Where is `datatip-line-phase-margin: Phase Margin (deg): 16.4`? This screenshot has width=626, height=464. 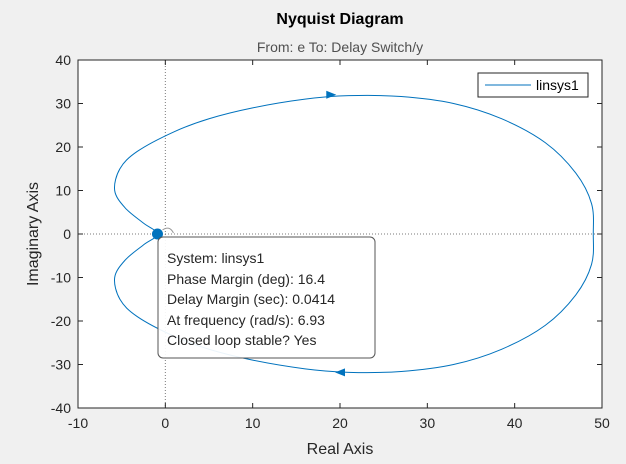 datatip-line-phase-margin: Phase Margin (deg): 16.4 is located at coordinates (246, 279).